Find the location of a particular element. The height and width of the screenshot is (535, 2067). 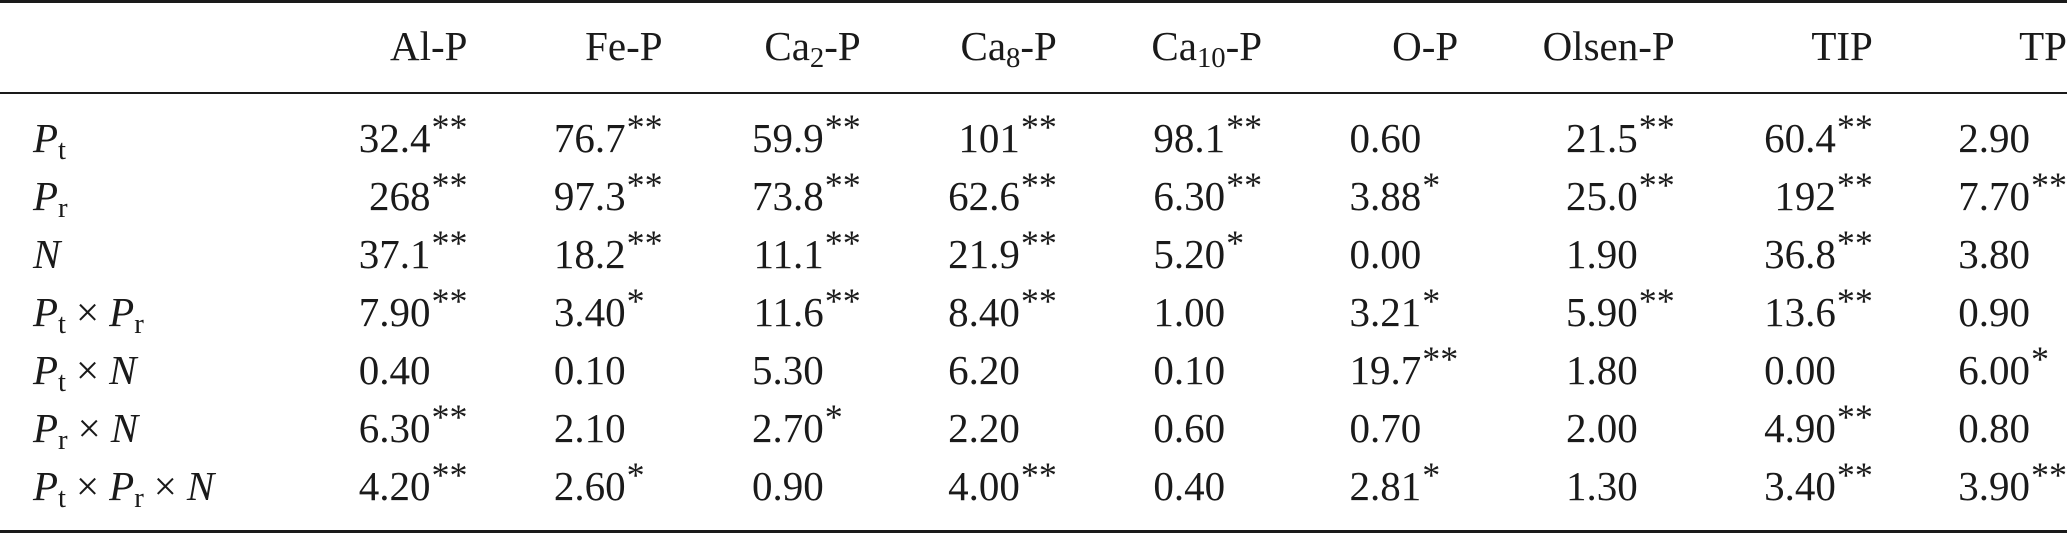

column-header: Ca10-P is located at coordinates (1159, 46).